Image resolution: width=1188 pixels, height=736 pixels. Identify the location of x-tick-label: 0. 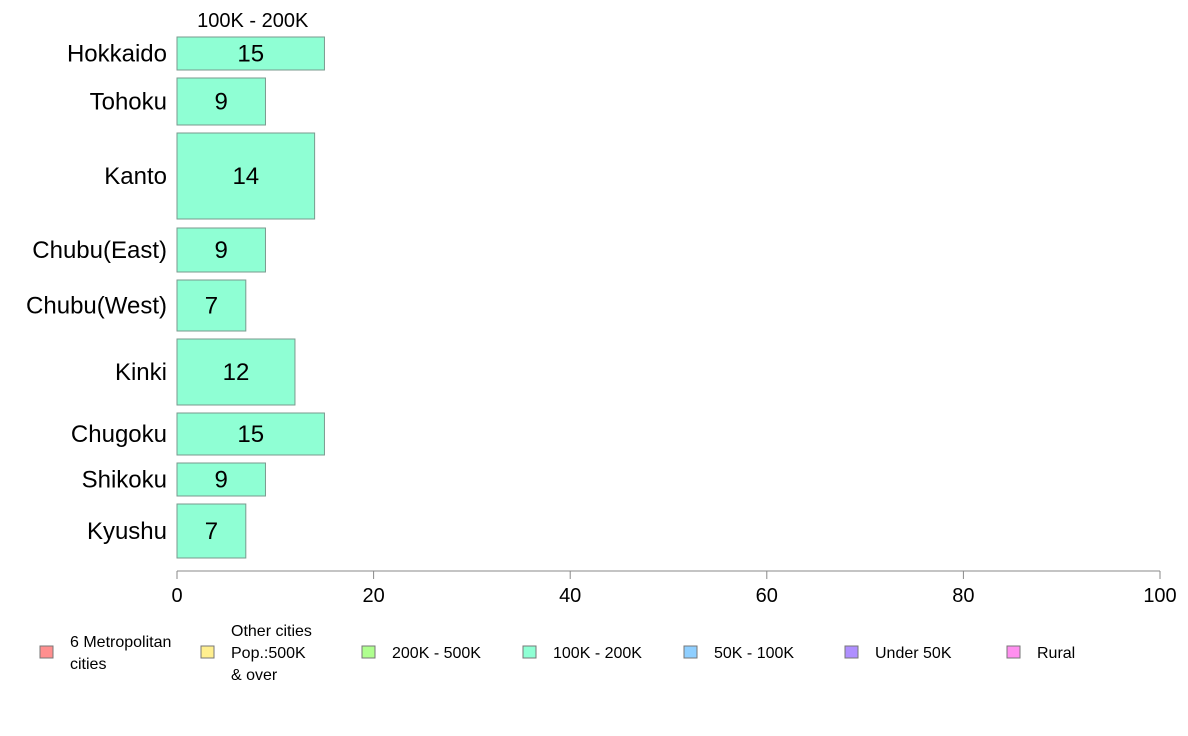
(176, 596).